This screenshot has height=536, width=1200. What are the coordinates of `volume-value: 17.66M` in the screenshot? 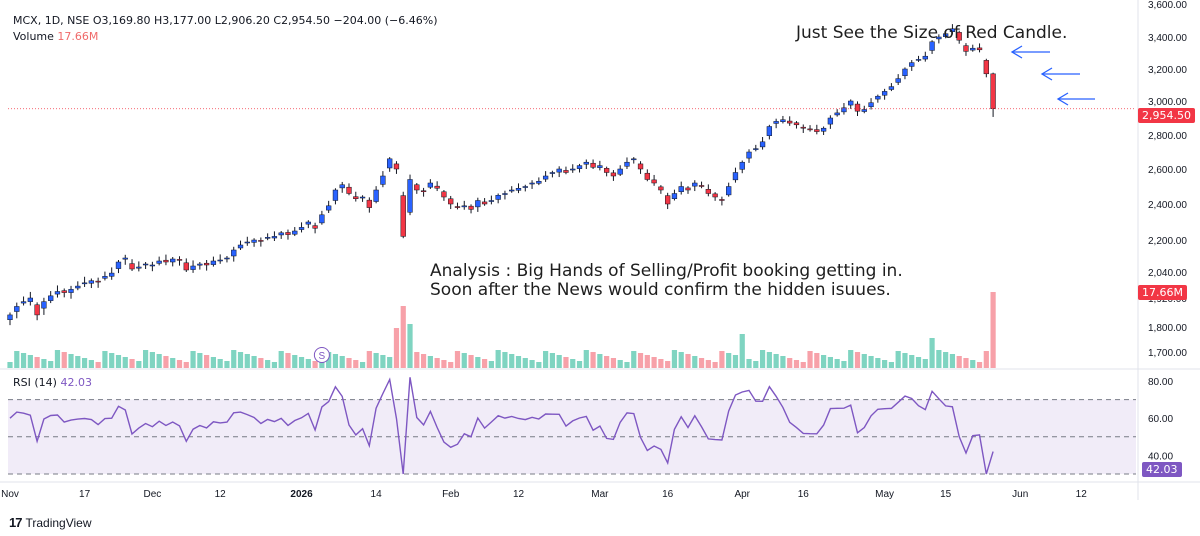 It's located at (78, 36).